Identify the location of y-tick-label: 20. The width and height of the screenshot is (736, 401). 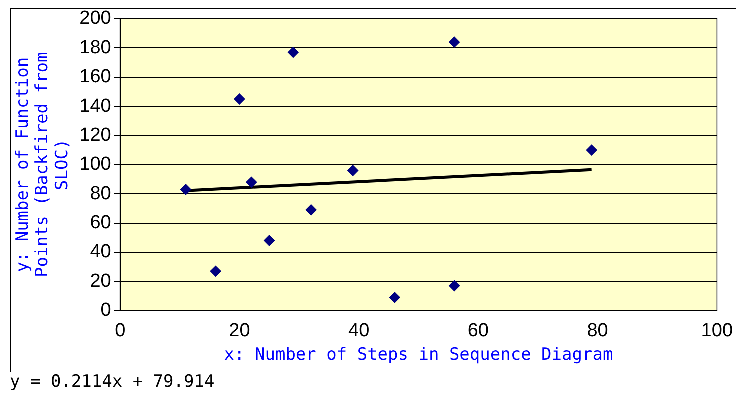
(101, 281).